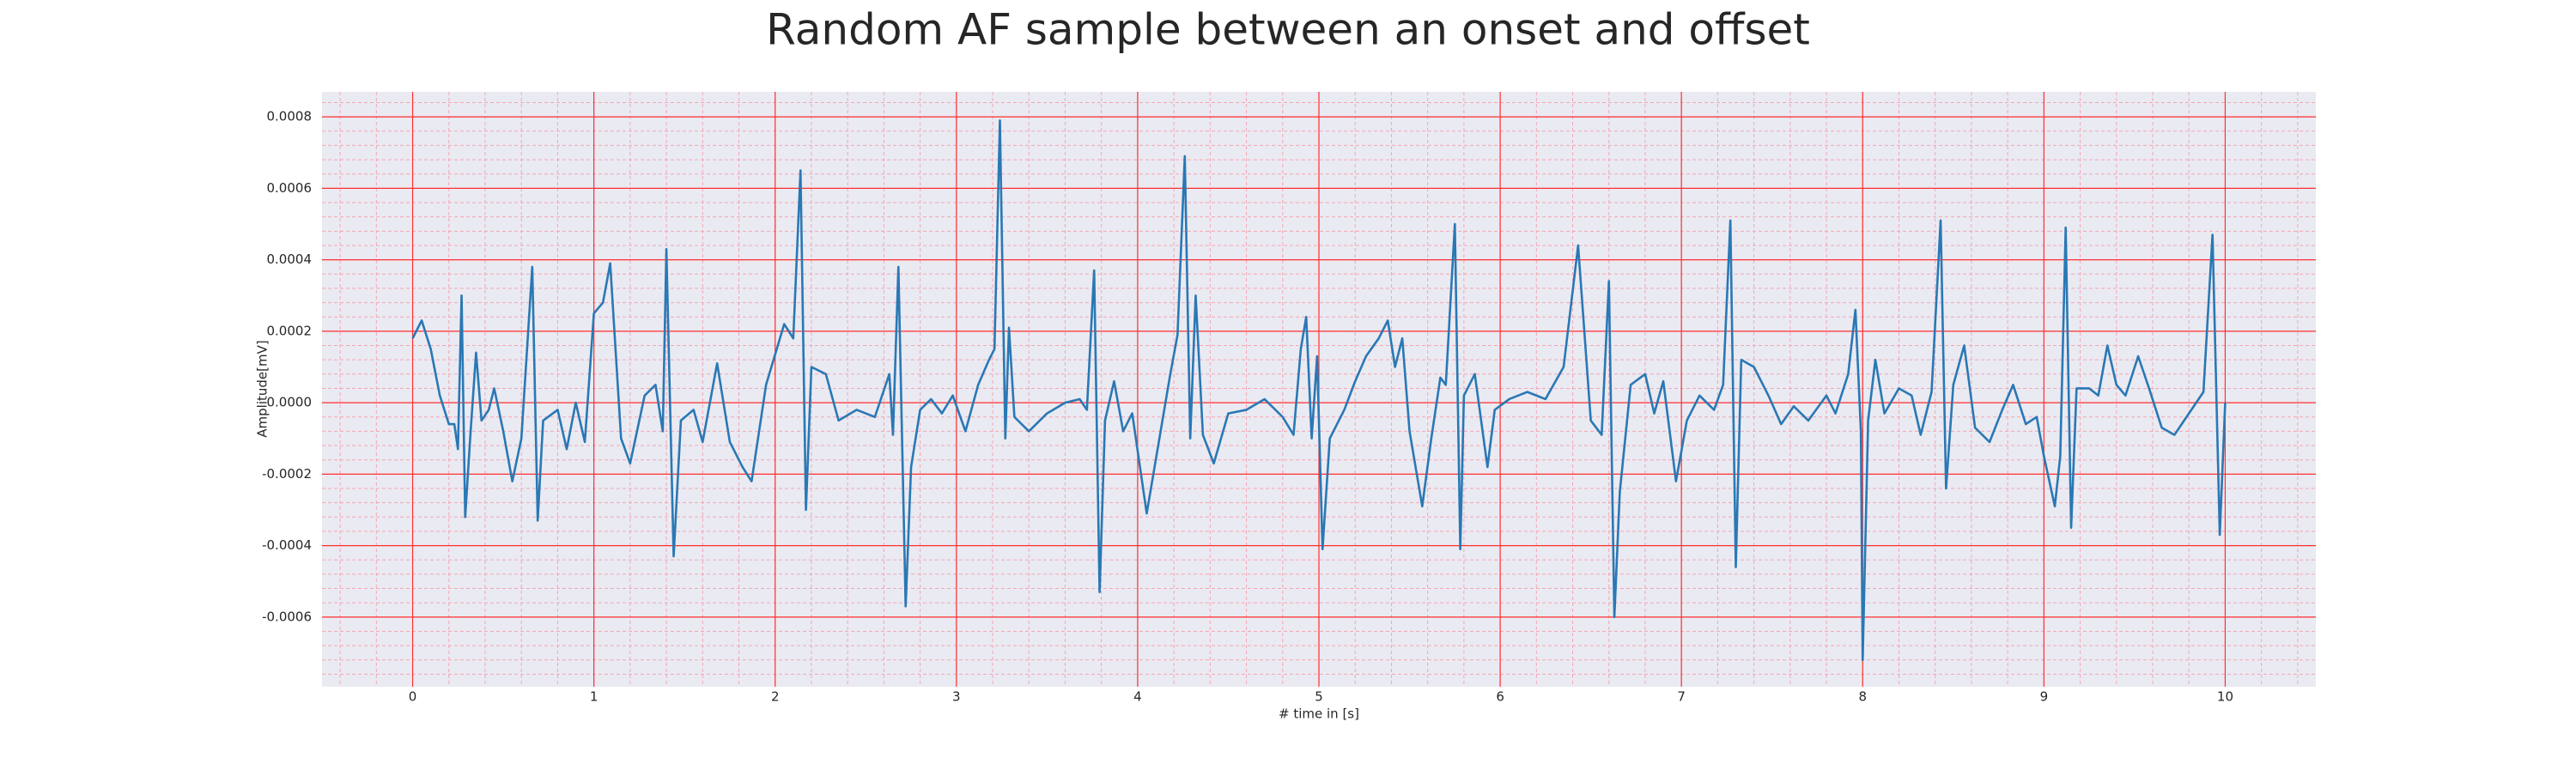 The image size is (2576, 776). I want to click on x-tick-label: 3, so click(957, 697).